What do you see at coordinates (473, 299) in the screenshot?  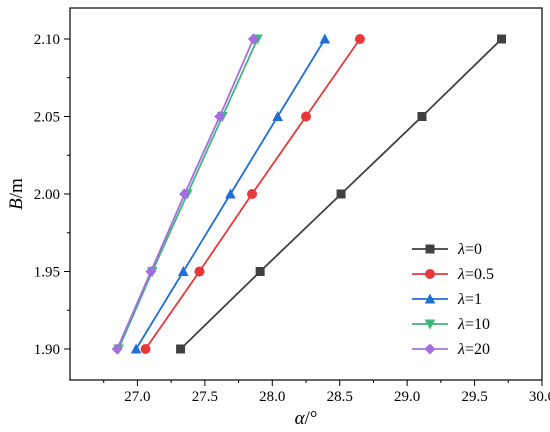 I see `legend-value: =1` at bounding box center [473, 299].